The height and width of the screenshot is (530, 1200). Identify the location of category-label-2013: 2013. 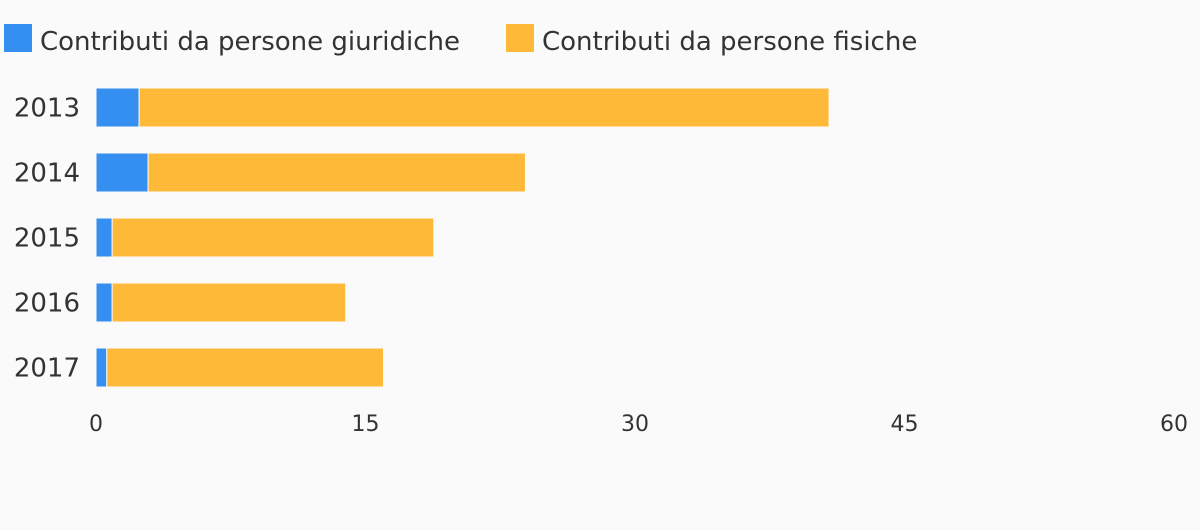
(47, 109).